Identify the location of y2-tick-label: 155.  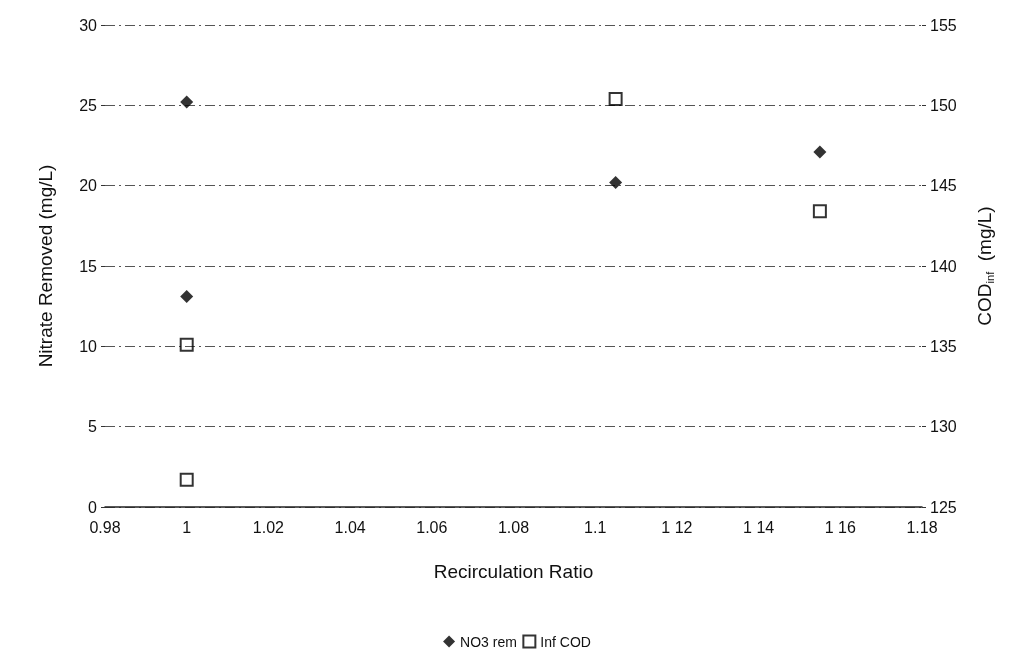
(943, 25).